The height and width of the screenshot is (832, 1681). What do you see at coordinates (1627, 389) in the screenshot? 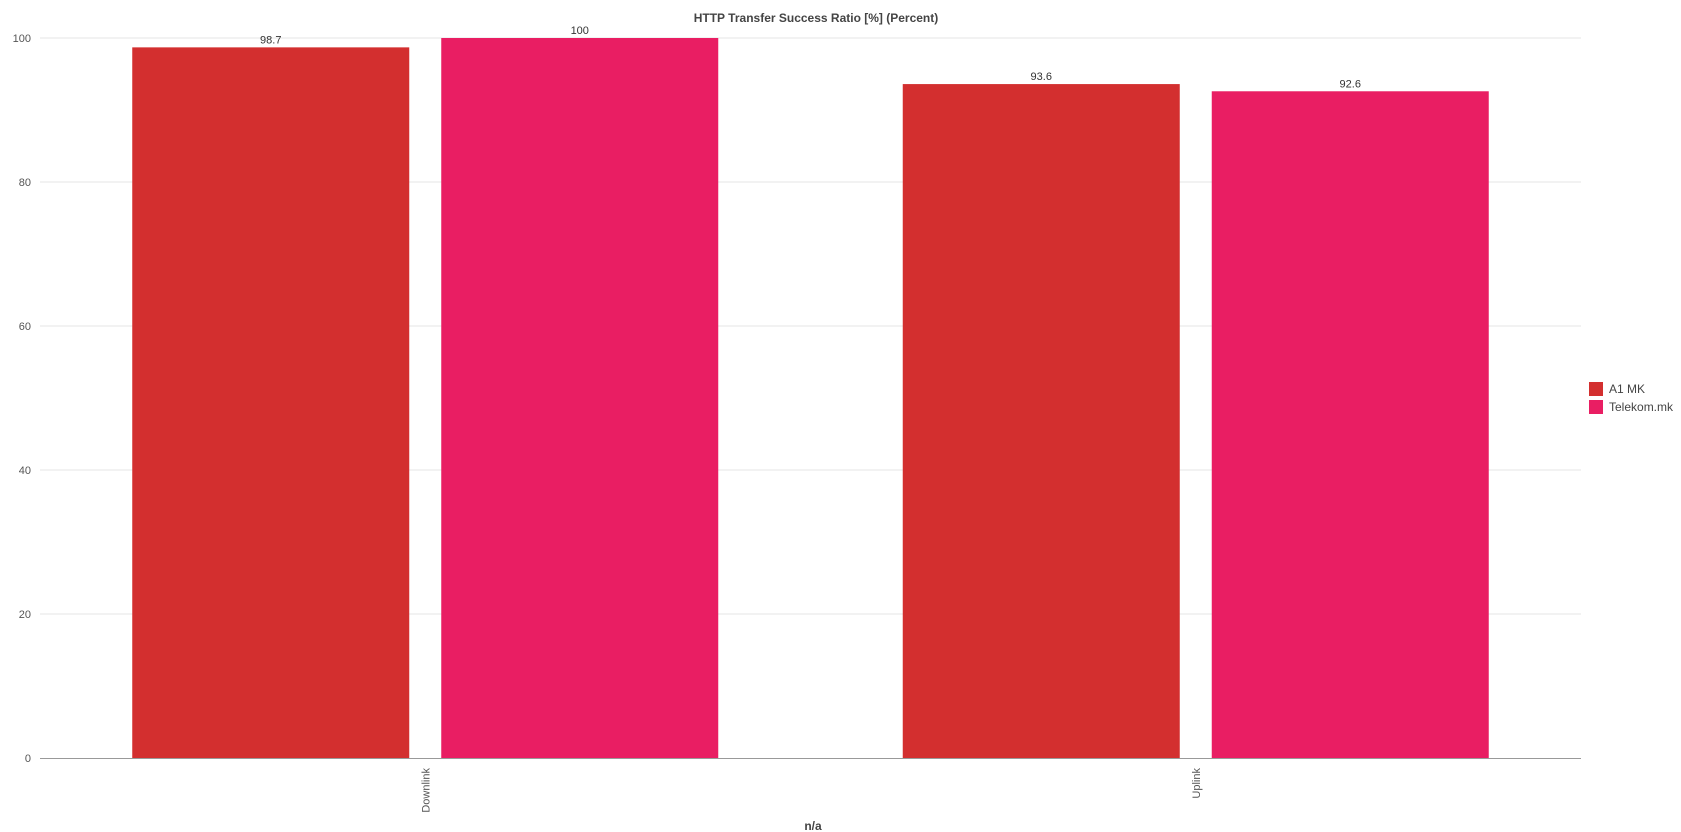
I see `legend-label: A1 MK` at bounding box center [1627, 389].